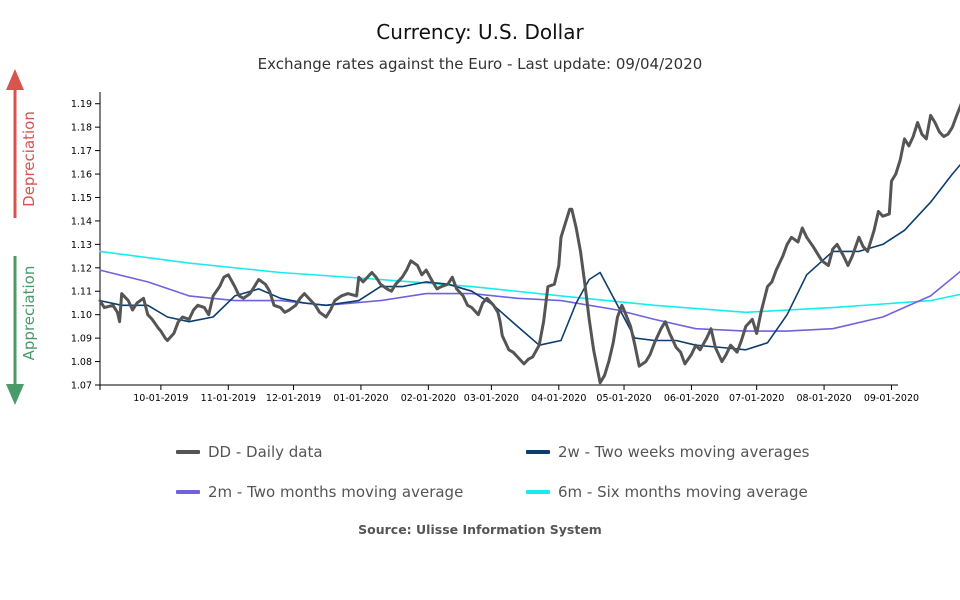 Image resolution: width=960 pixels, height=600 pixels. I want to click on x-tick-label: 09-01-2020, so click(891, 398).